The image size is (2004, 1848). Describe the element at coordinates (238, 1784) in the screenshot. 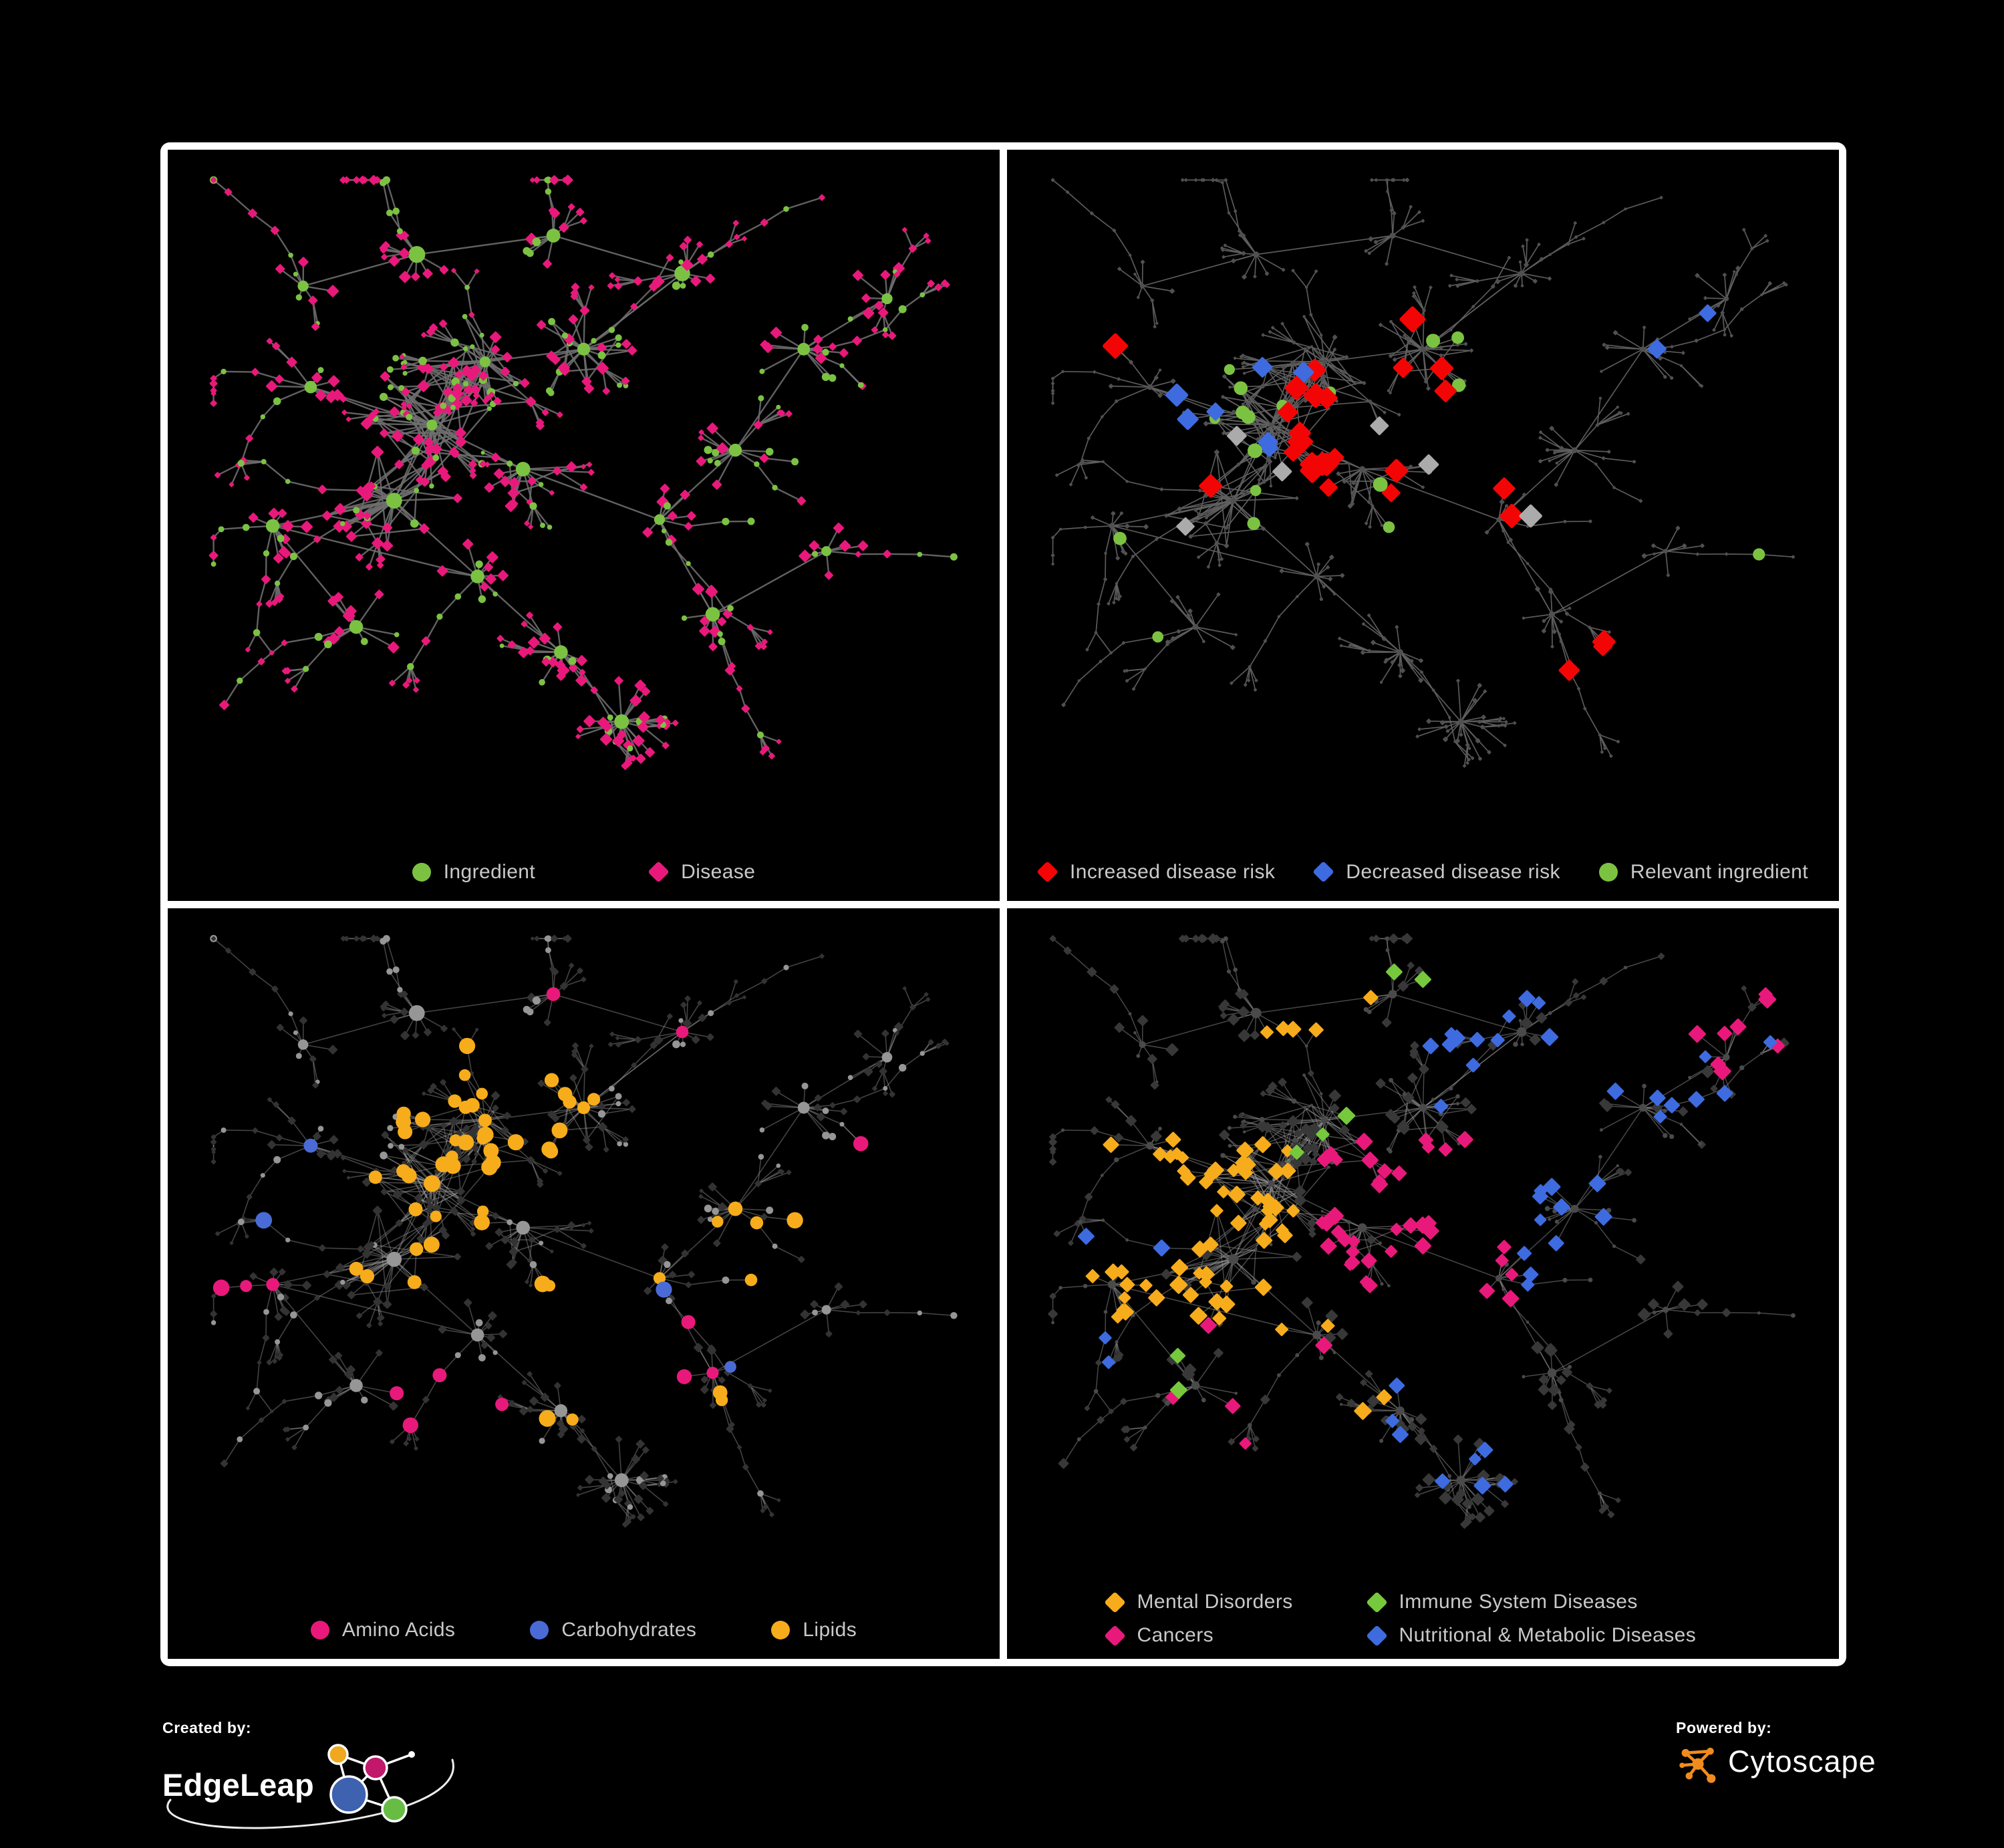

I see `edgeleap-logo-text: EdgeLeap` at that location.